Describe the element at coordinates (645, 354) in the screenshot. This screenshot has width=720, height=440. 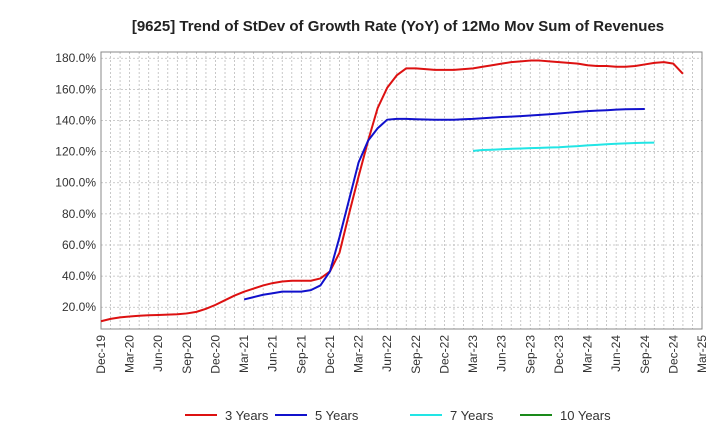
I see `x-tick-label: Sep-24` at that location.